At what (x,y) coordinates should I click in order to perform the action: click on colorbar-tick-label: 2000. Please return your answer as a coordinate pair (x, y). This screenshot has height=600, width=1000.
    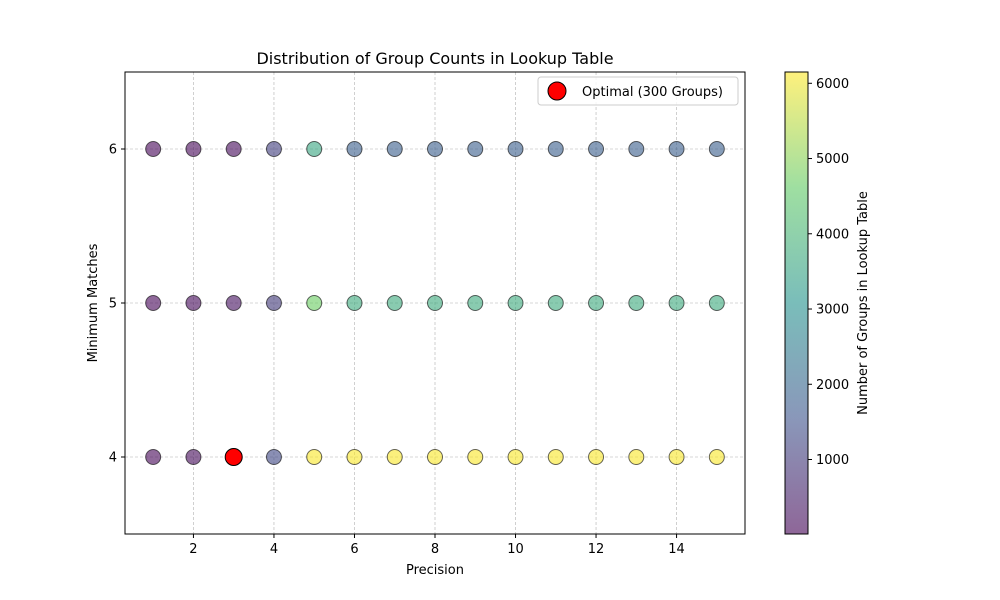
    Looking at the image, I should click on (832, 385).